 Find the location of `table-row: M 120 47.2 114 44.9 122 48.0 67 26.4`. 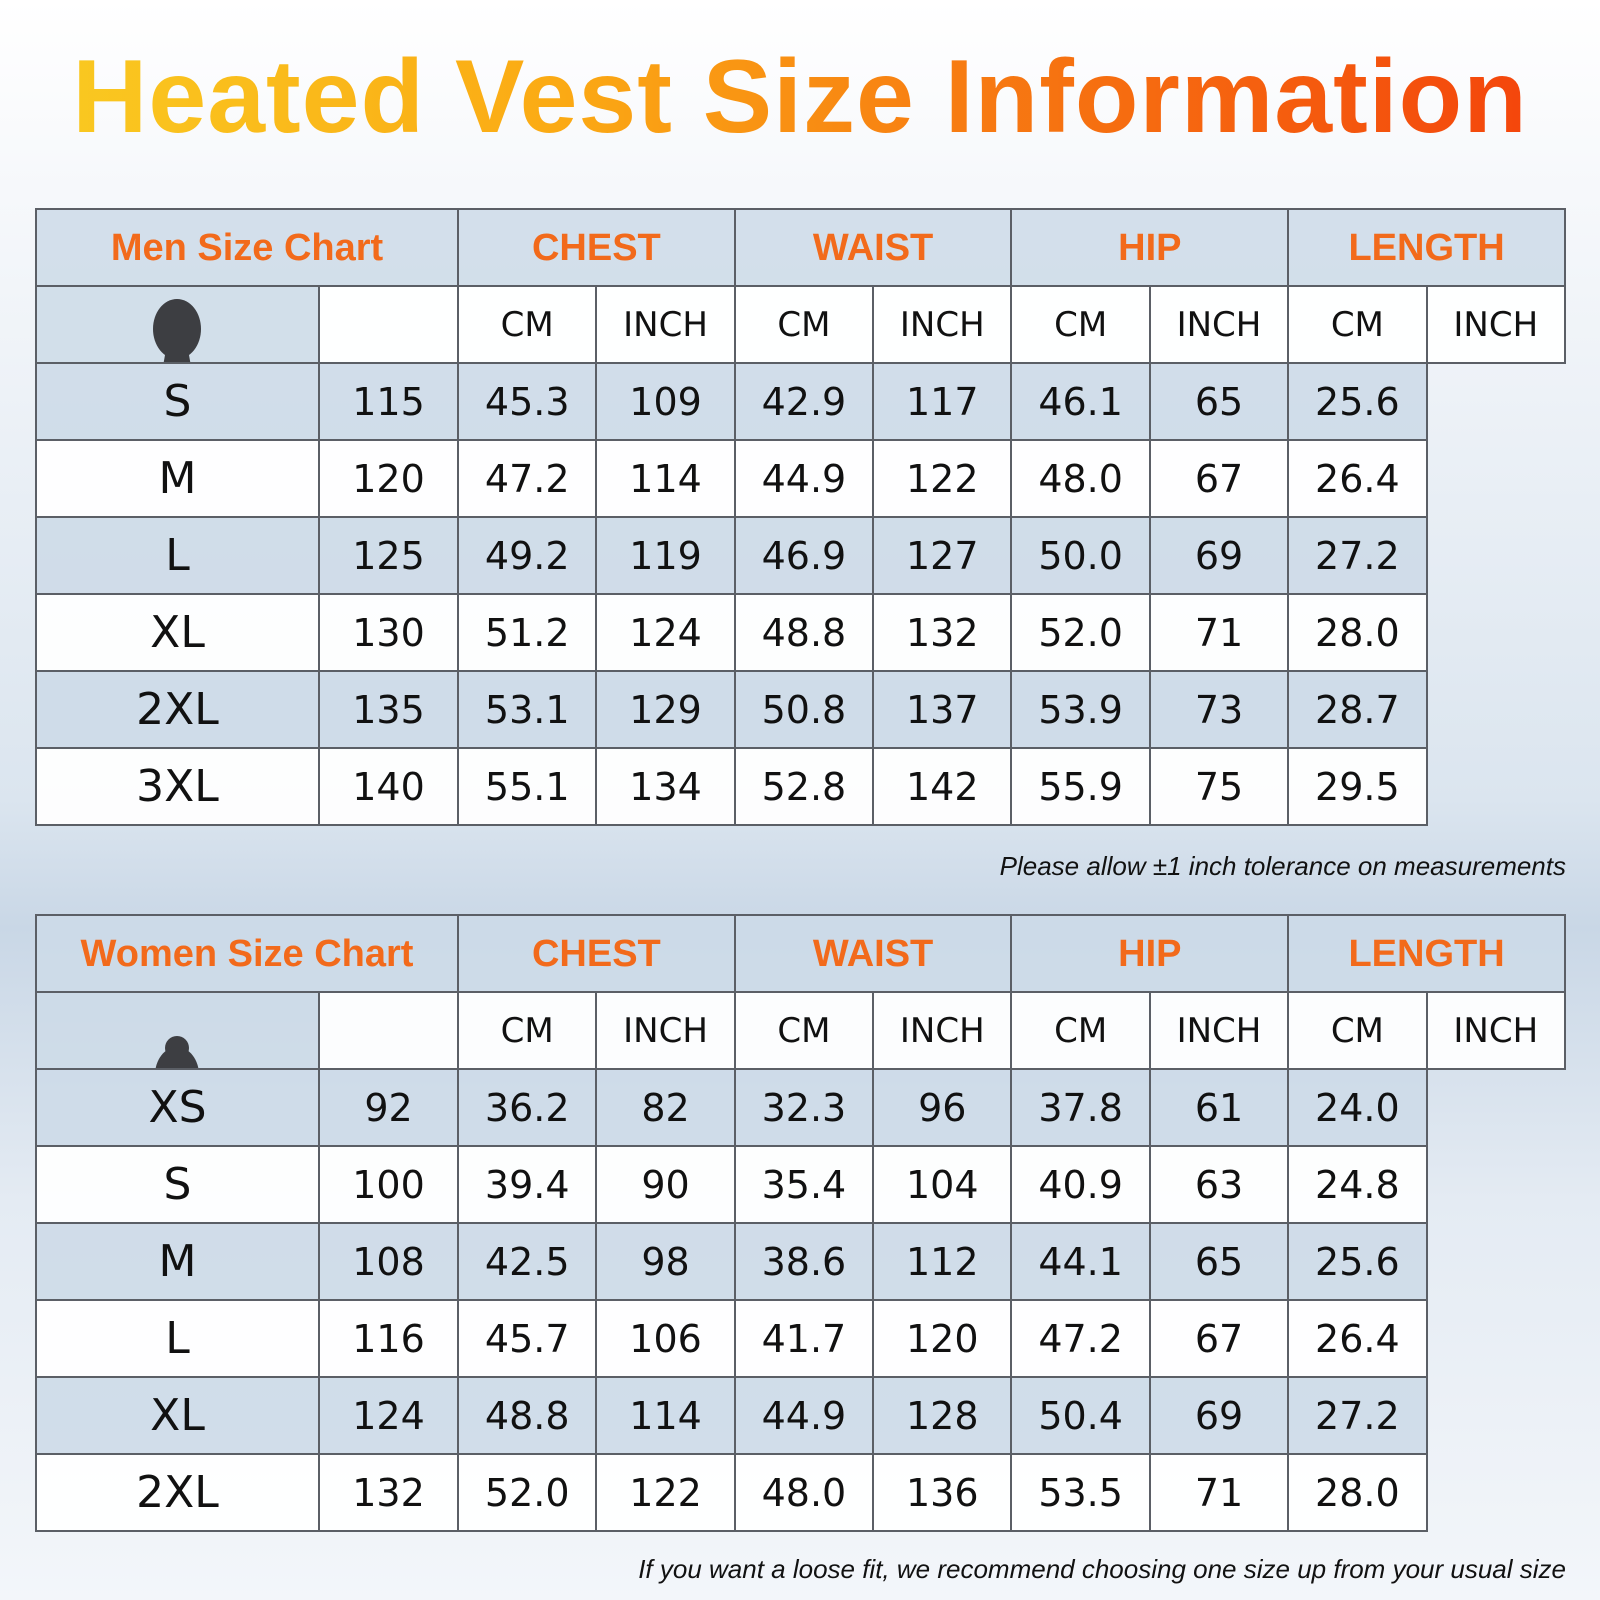

table-row: M 120 47.2 114 44.9 122 48.0 67 26.4 is located at coordinates (800, 478).